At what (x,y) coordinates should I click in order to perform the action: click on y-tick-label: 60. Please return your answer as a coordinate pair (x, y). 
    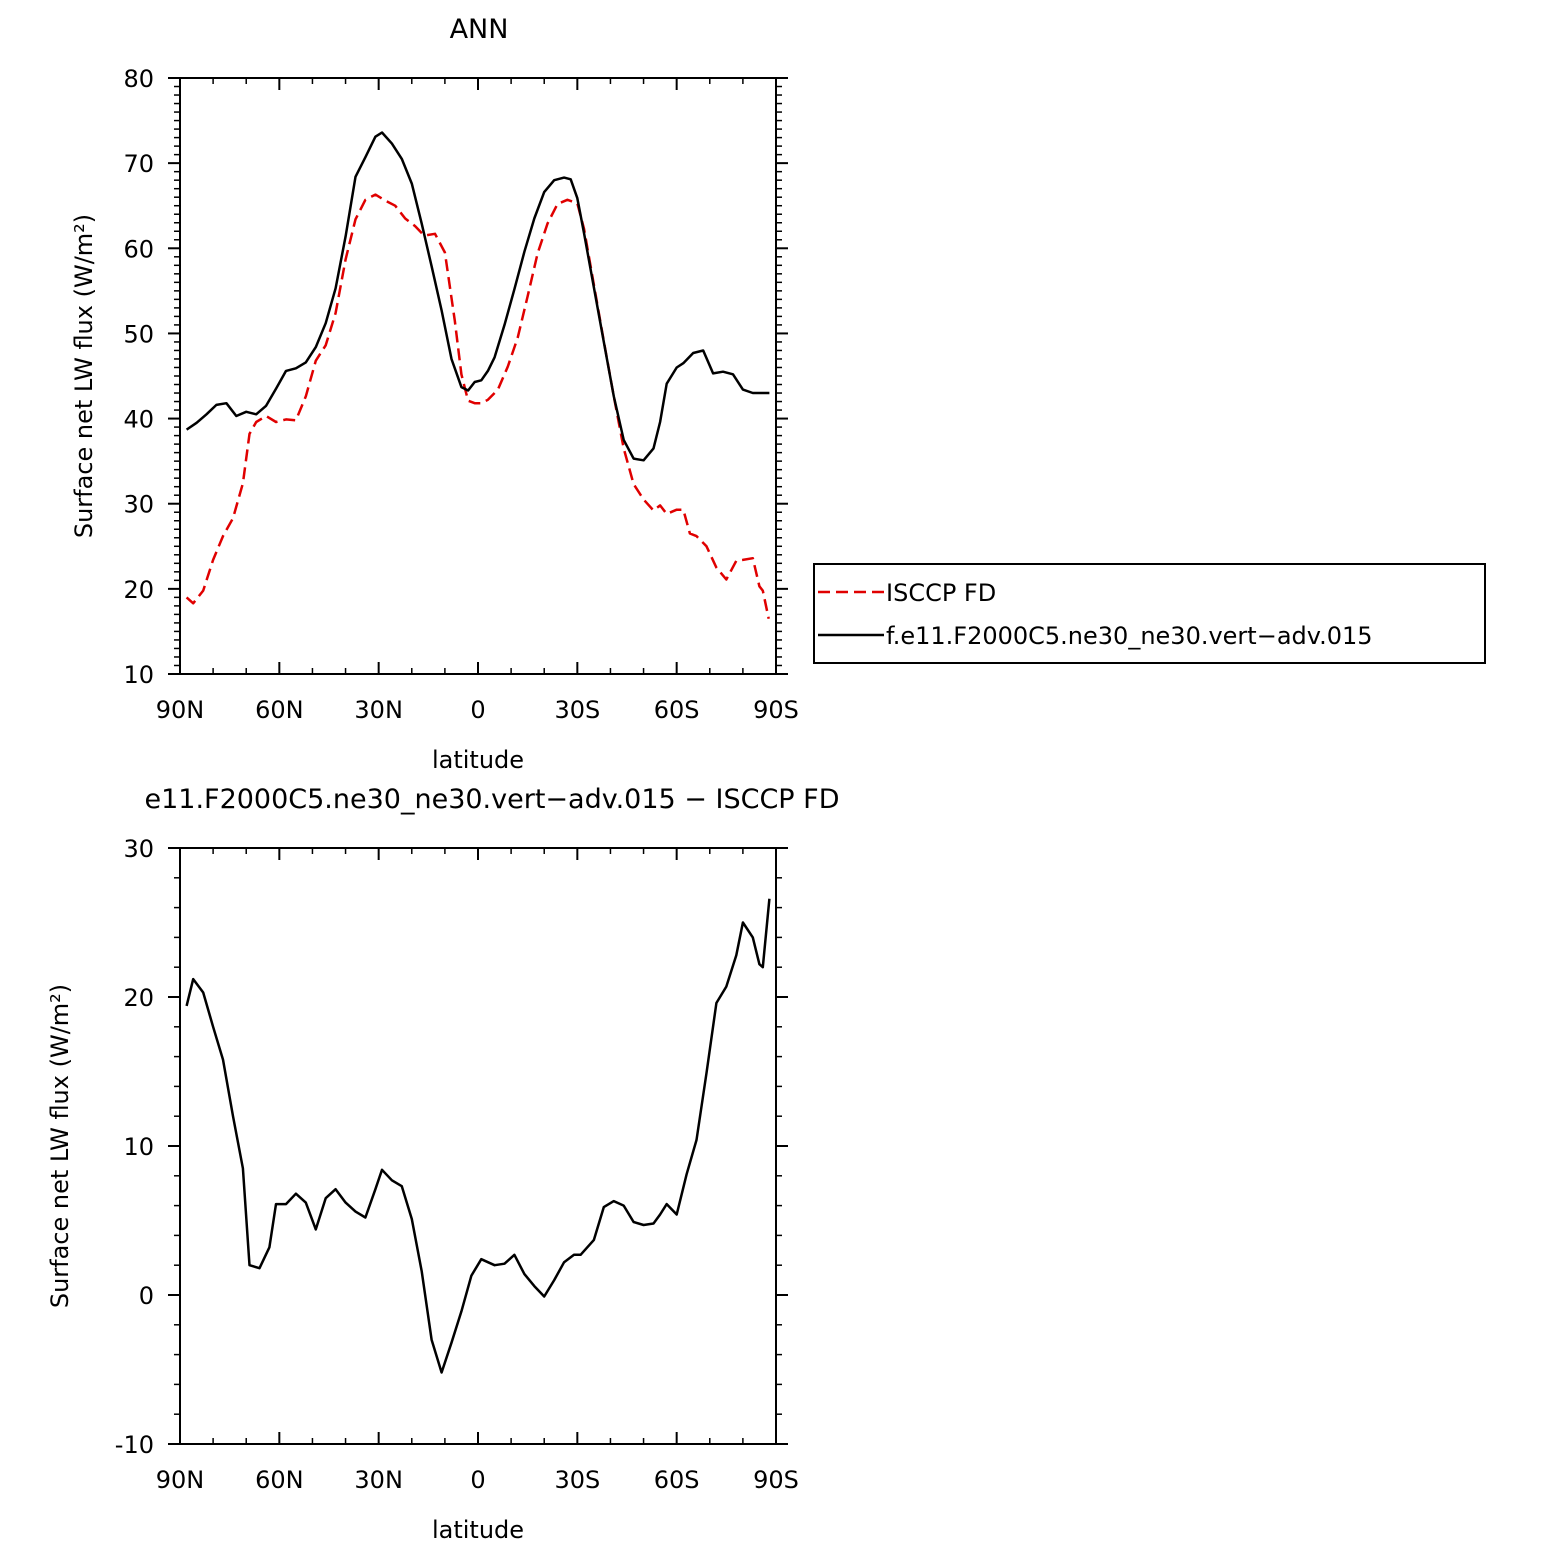
    Looking at the image, I should click on (138, 249).